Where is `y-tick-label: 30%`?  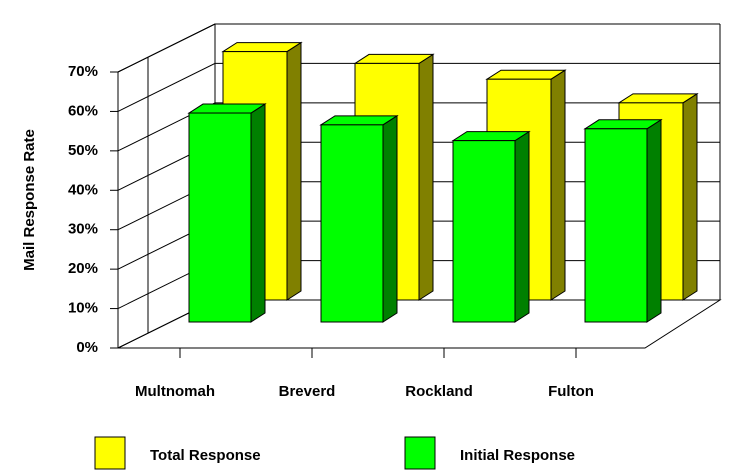
y-tick-label: 30% is located at coordinates (83, 229).